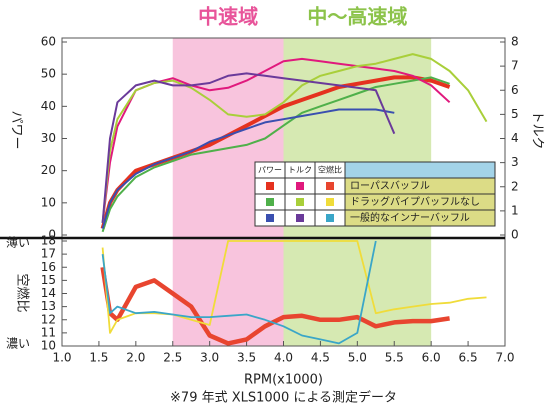 The image size is (550, 412). What do you see at coordinates (18, 242) in the screenshot?
I see `lean-label: 薄い` at bounding box center [18, 242].